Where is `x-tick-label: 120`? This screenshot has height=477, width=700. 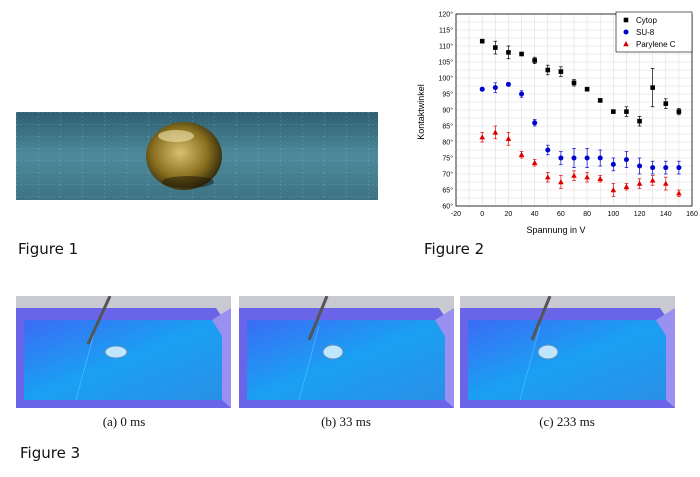 x-tick-label: 120 is located at coordinates (640, 214).